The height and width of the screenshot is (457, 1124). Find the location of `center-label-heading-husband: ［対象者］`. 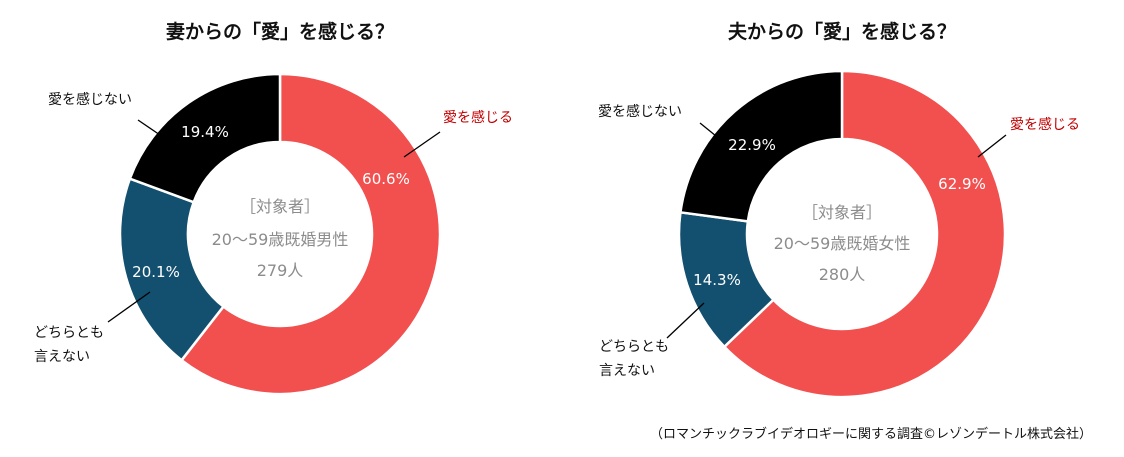

center-label-heading-husband: ［対象者］ is located at coordinates (842, 212).